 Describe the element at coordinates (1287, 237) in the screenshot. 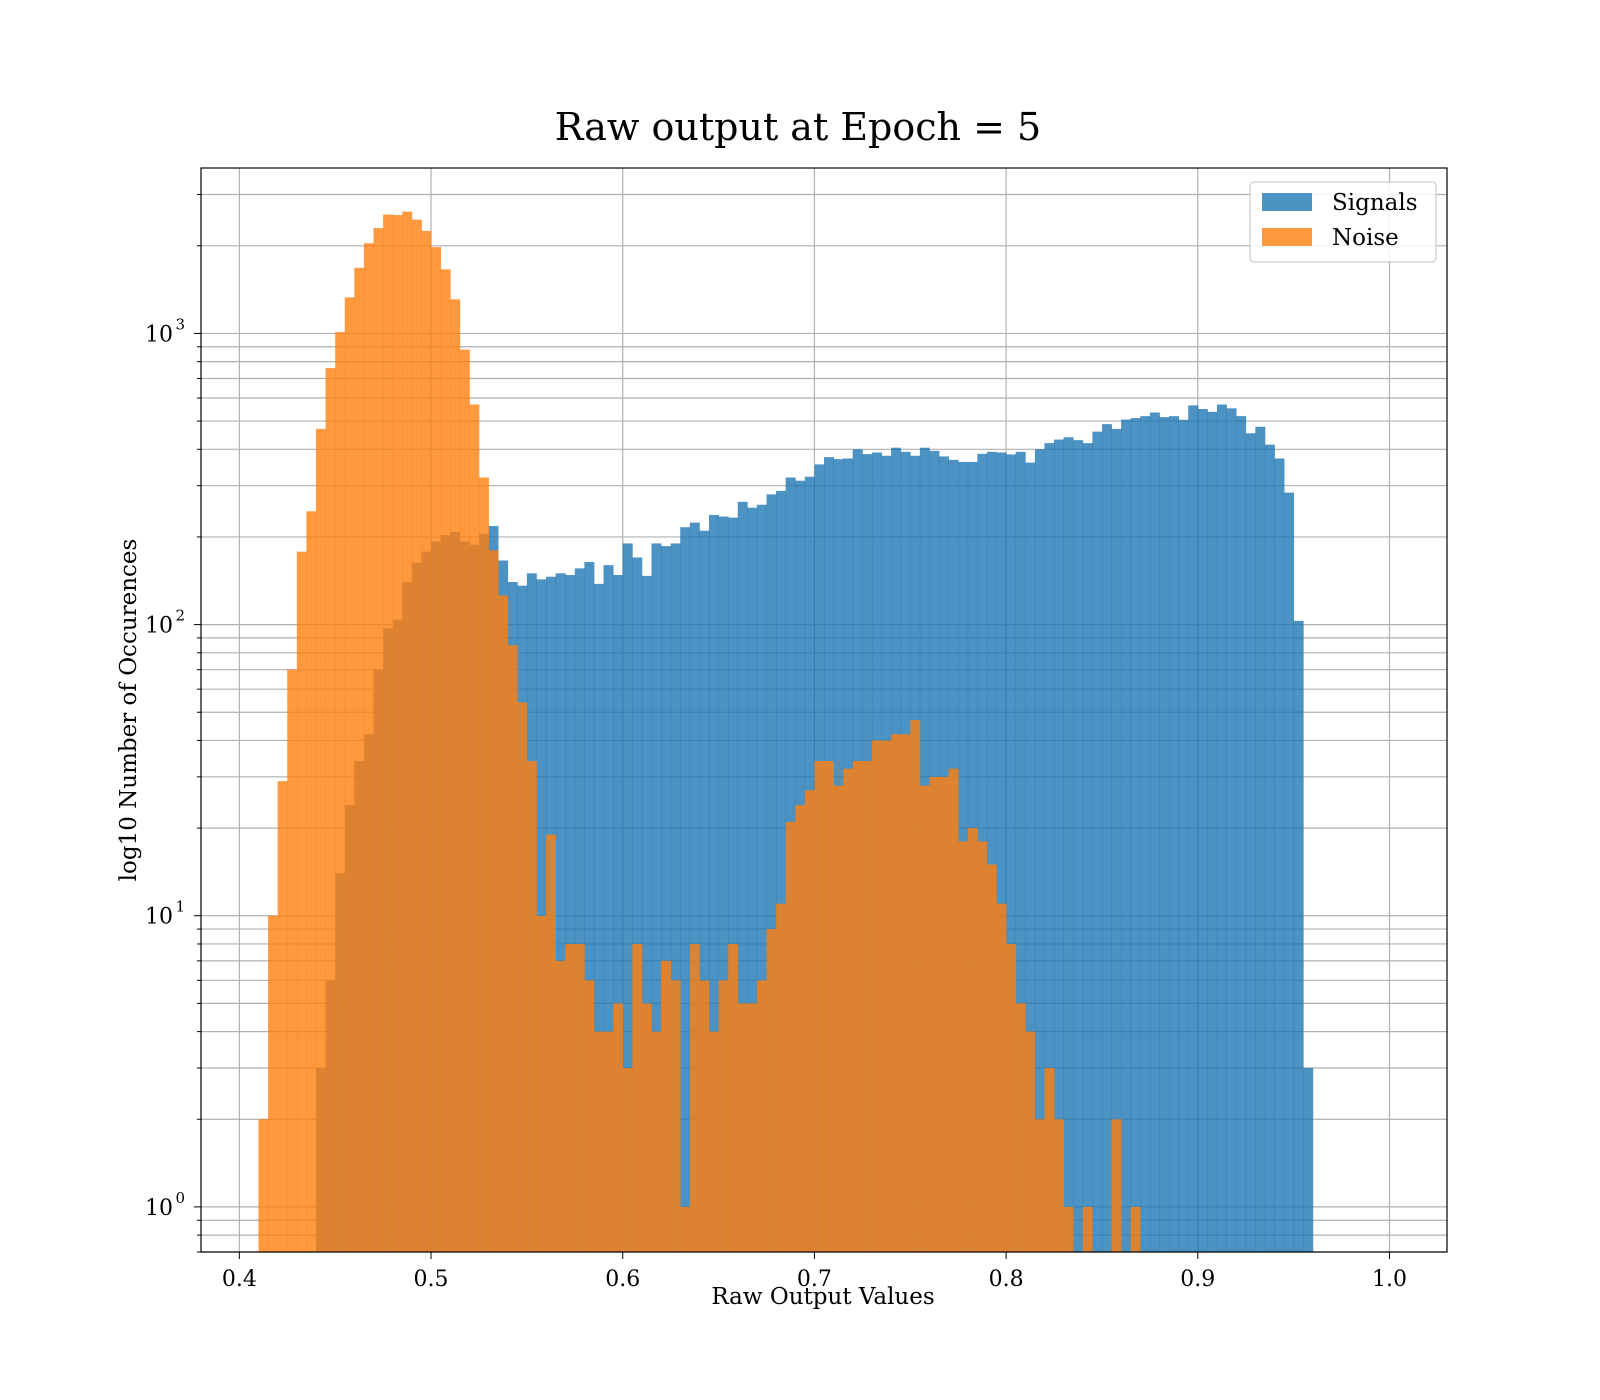

I see `legend-swatch-noise` at that location.